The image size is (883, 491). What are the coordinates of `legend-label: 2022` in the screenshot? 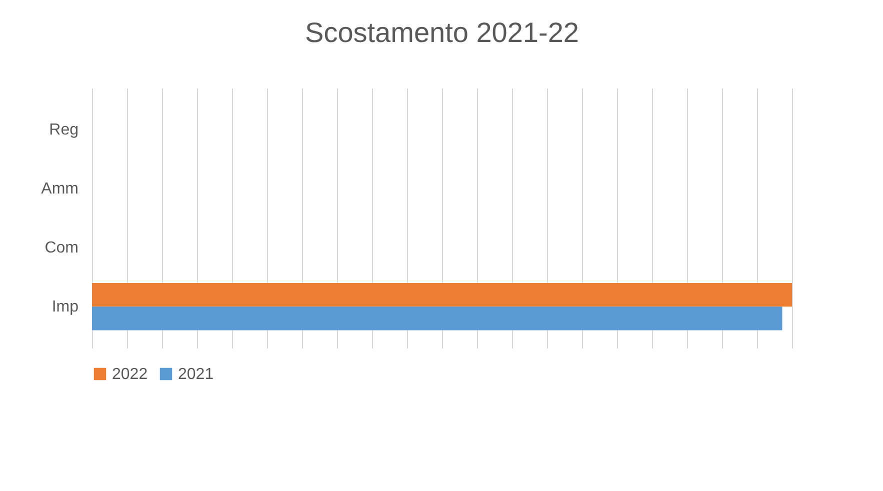 It's located at (130, 374).